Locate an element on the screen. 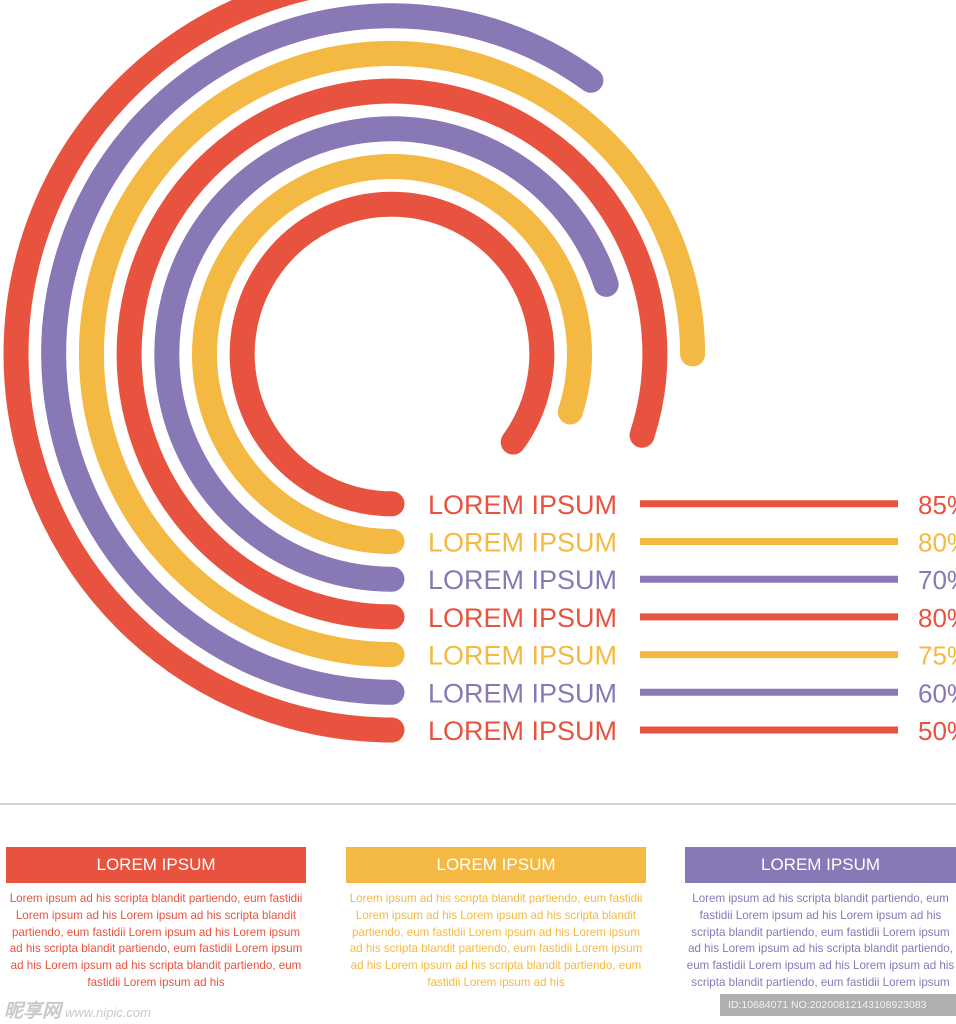 This screenshot has height=1024, width=956. watermark-site: 昵享网 www.nipic.com is located at coordinates (77, 1009).